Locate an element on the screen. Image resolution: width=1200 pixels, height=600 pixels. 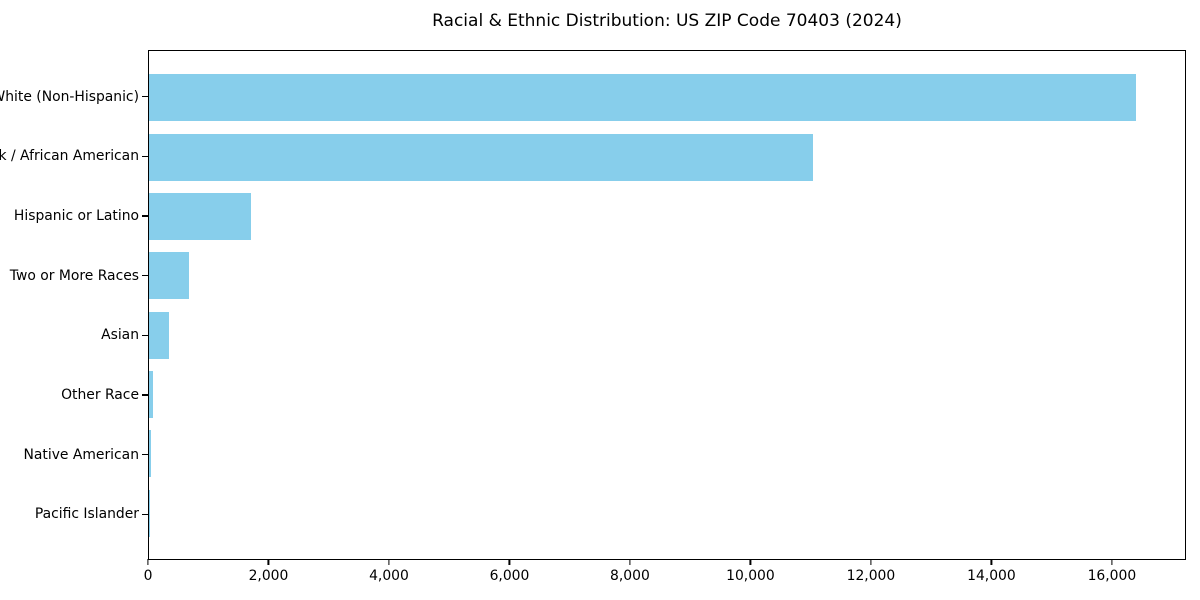
x-tick-label: 14,000 is located at coordinates (991, 576).